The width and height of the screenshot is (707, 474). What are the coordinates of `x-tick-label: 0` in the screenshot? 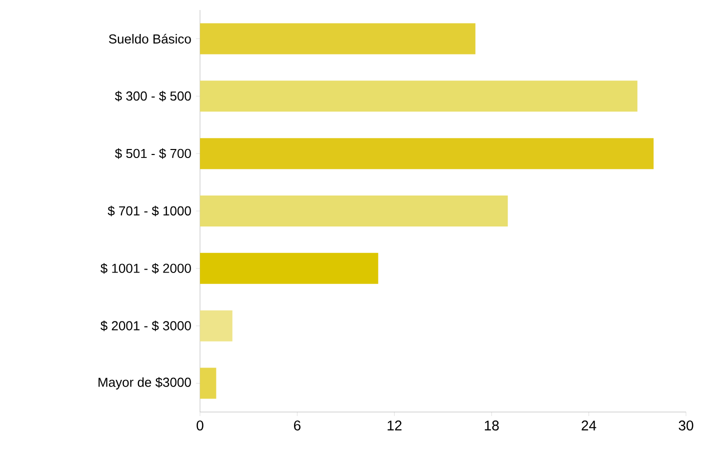 It's located at (200, 425).